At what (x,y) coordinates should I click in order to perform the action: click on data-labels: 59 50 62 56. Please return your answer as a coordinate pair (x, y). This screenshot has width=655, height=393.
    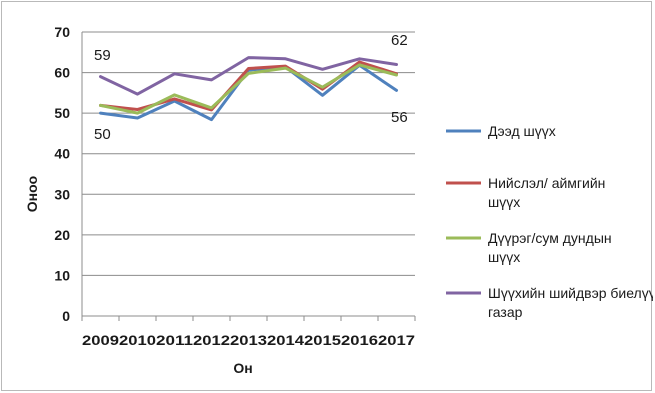
    Looking at the image, I should click on (251, 87).